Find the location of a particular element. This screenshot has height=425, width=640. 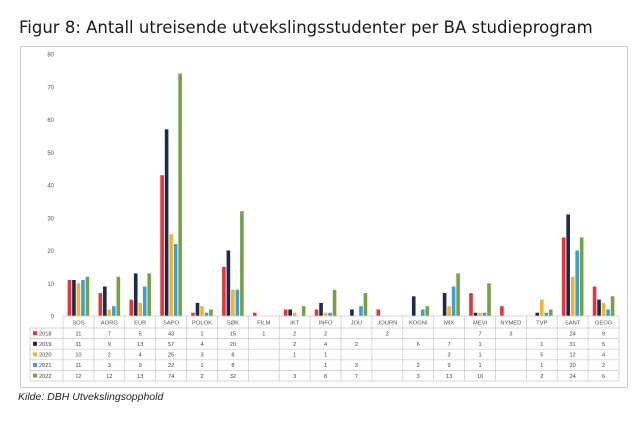

x-tick-label: TVP is located at coordinates (541, 324).